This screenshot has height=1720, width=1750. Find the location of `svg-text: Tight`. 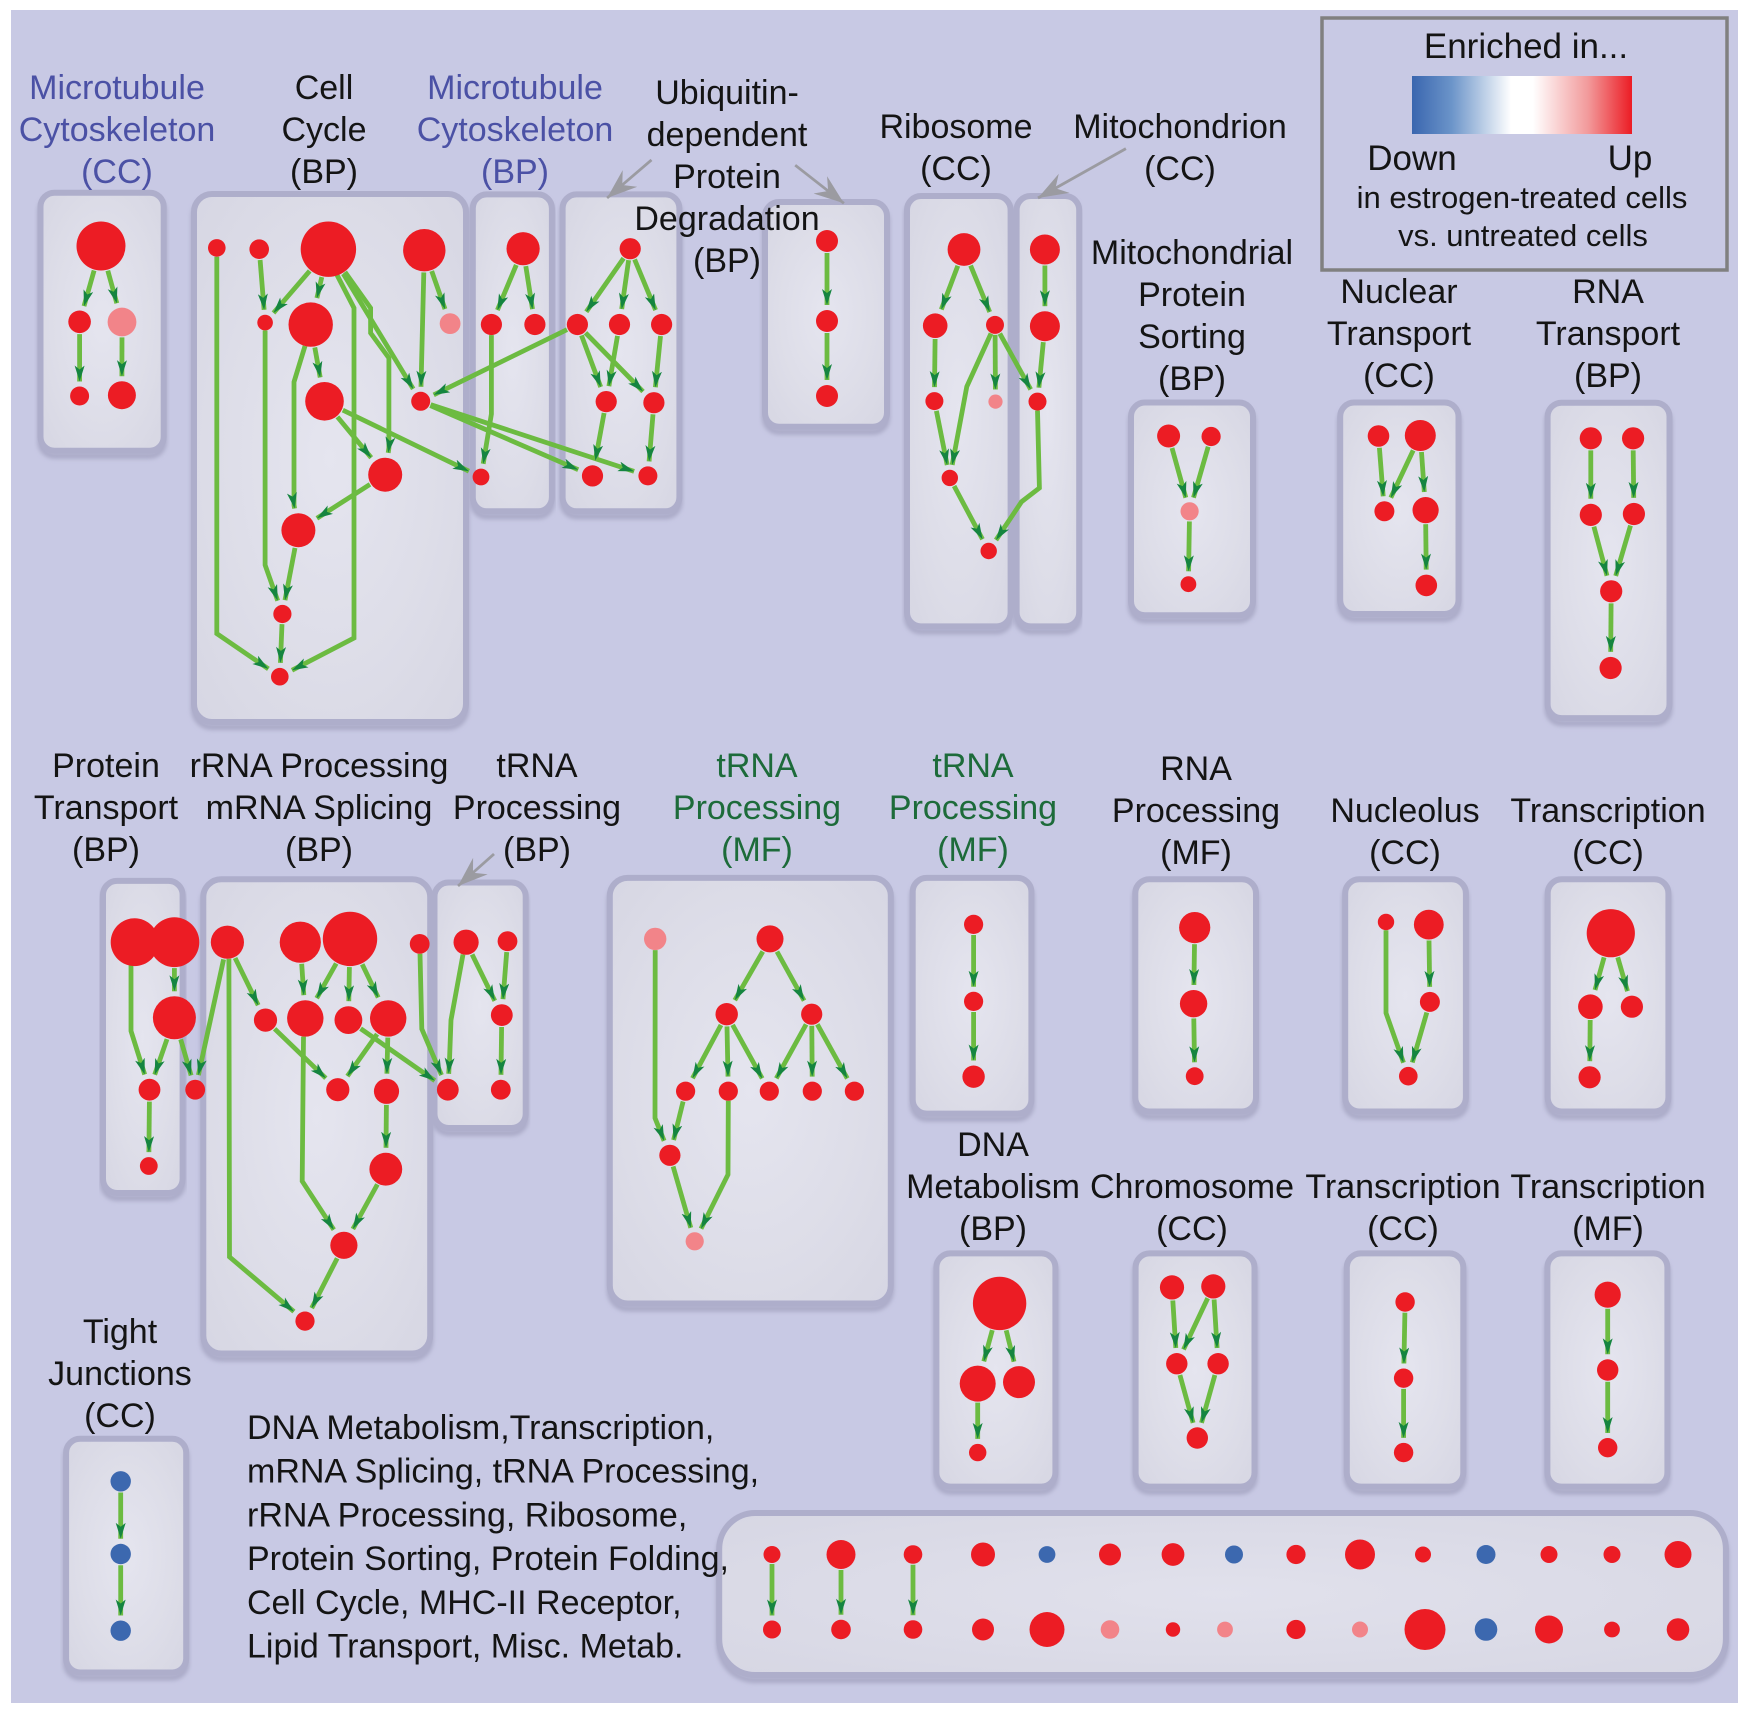

svg-text: Tight is located at coordinates (120, 1332).